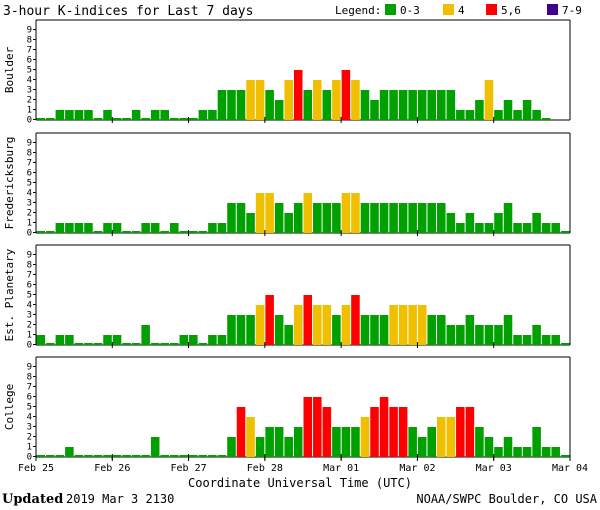  What do you see at coordinates (29, 438) in the screenshot?
I see `y-tick-label: 2` at bounding box center [29, 438].